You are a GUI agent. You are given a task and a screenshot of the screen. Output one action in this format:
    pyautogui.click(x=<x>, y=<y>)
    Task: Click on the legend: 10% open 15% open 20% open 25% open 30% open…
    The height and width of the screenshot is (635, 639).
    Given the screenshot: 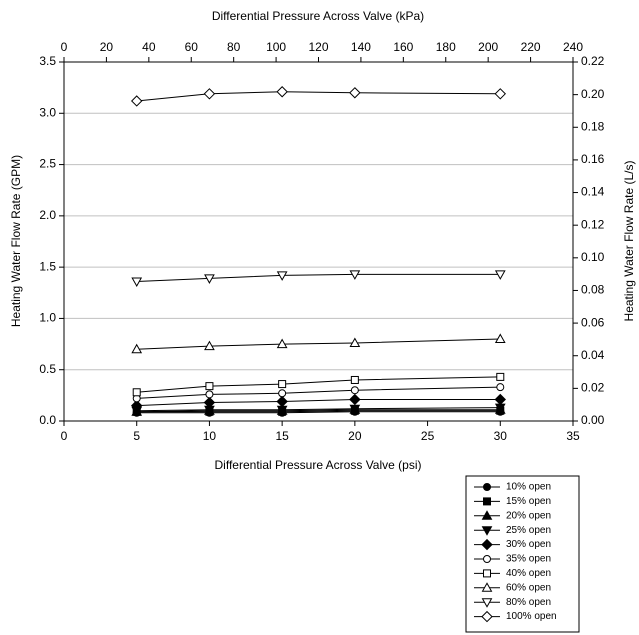 What is the action you would take?
    pyautogui.click(x=522, y=554)
    